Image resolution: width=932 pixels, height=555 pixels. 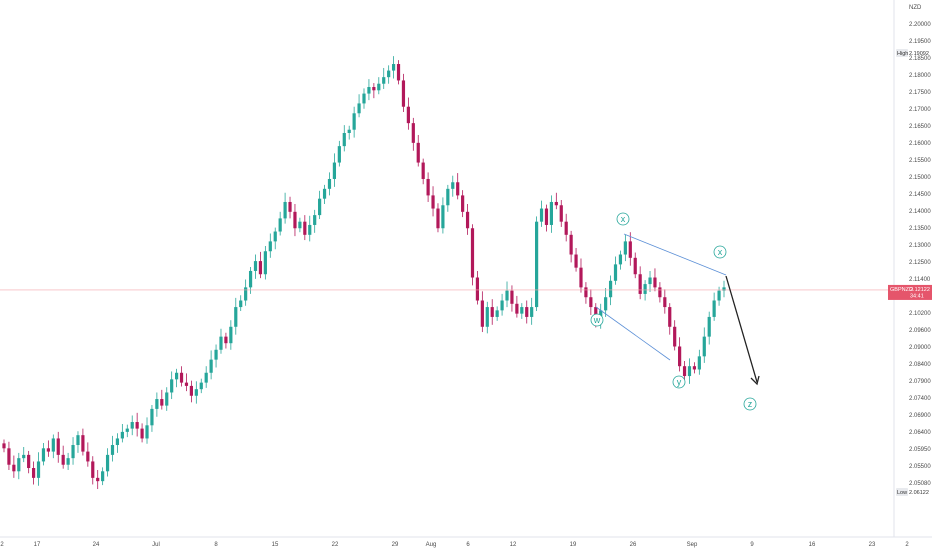 What do you see at coordinates (920, 382) in the screenshot?
I see `y-tick-label: 2.07900` at bounding box center [920, 382].